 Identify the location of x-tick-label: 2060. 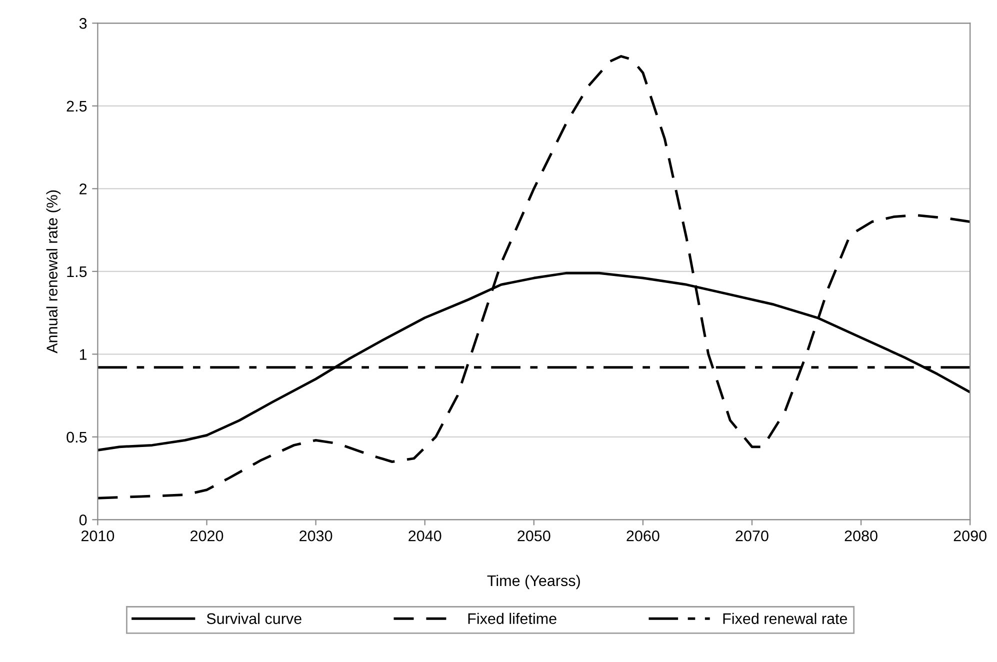
(643, 536).